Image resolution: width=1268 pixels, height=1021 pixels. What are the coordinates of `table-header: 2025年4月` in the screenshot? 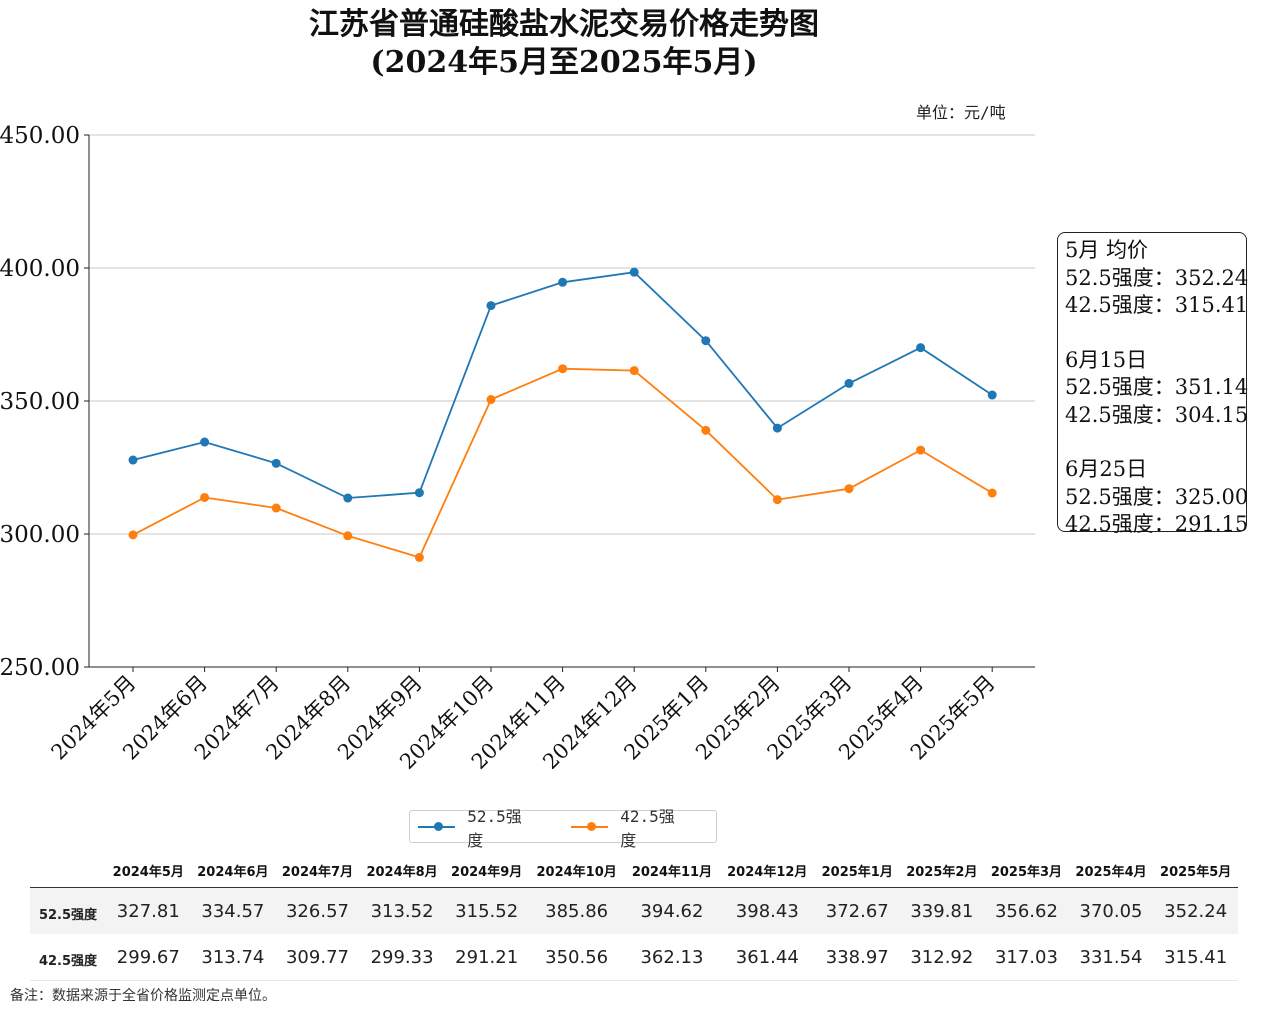 It's located at (1111, 870).